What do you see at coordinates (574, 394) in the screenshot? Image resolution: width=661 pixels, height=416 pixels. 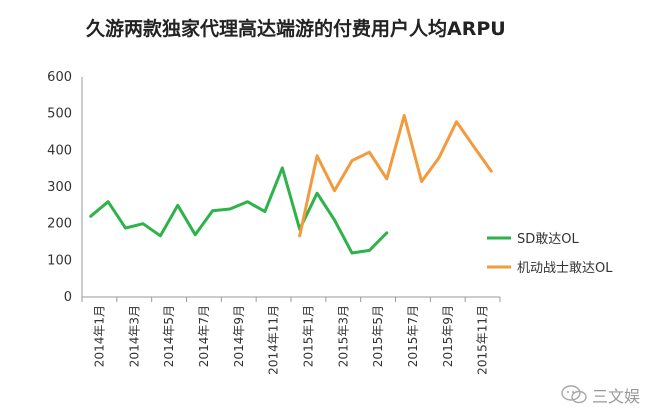 I see `wechat-icon` at bounding box center [574, 394].